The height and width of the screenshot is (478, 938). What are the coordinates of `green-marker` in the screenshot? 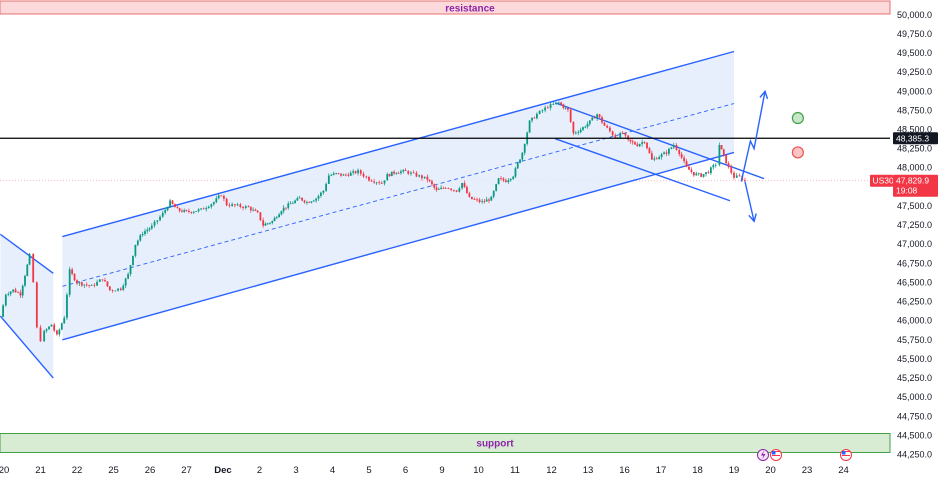 It's located at (797, 118).